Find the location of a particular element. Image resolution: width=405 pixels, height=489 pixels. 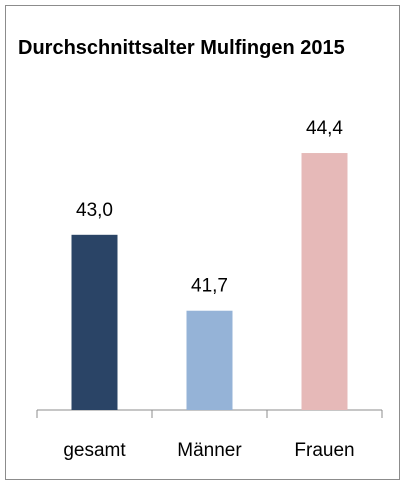

title-box: Durchschnittsalter Mulfingen 2015 is located at coordinates (181, 48).